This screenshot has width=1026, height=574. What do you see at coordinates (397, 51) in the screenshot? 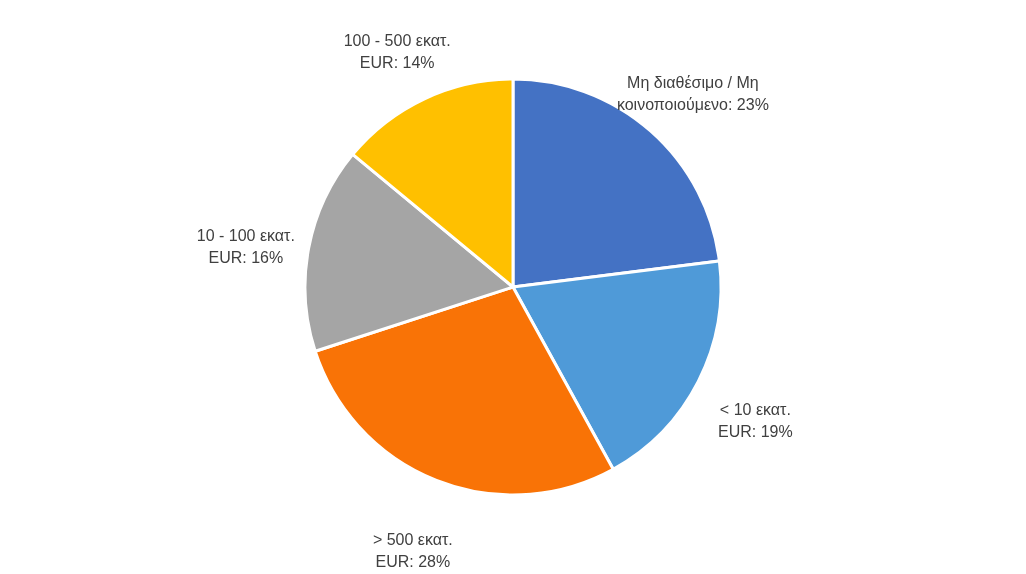
I see `slice-label: 100 - 500 εκατ. EUR: 14%` at bounding box center [397, 51].